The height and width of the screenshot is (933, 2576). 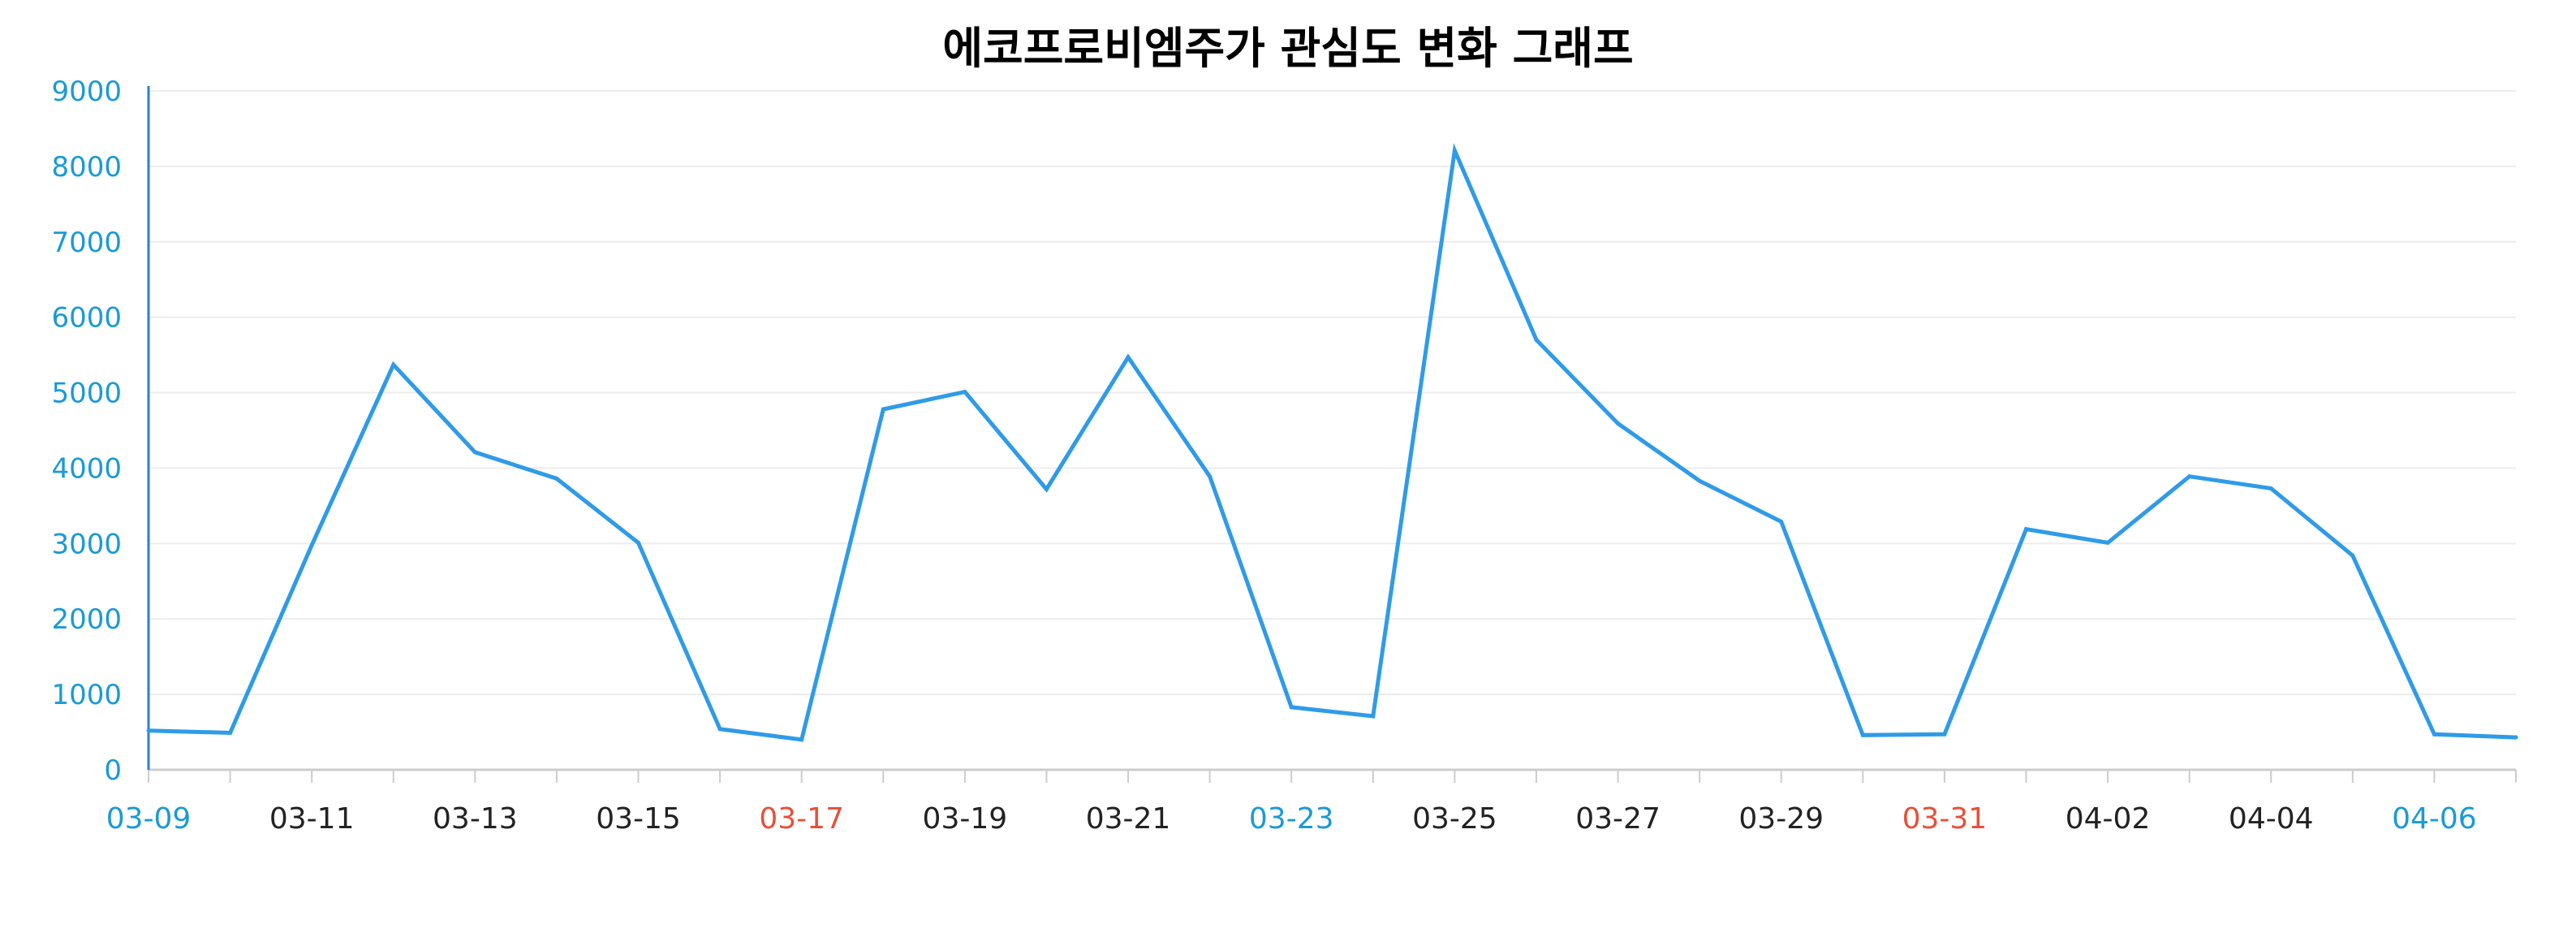 What do you see at coordinates (1288, 48) in the screenshot?
I see `chart-title: 에코프로비엠주가 관심도 변화 그래프` at bounding box center [1288, 48].